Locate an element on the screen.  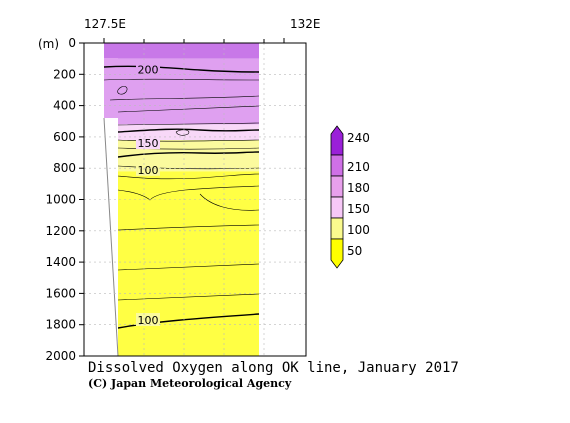
y-tick-label-800: 800 is located at coordinates (64, 168).